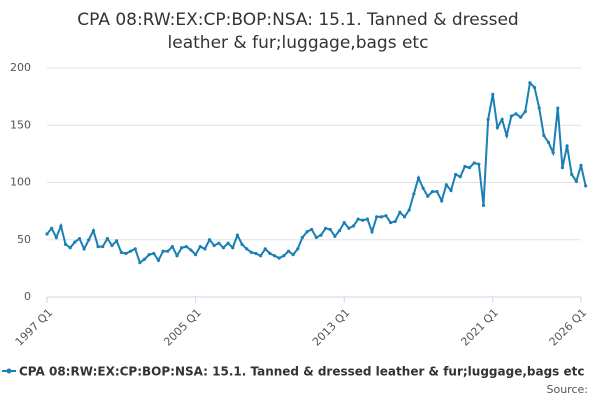 This screenshot has width=600, height=400. Describe the element at coordinates (479, 327) in the screenshot. I see `x-tick-label: 2021 Q1` at that location.